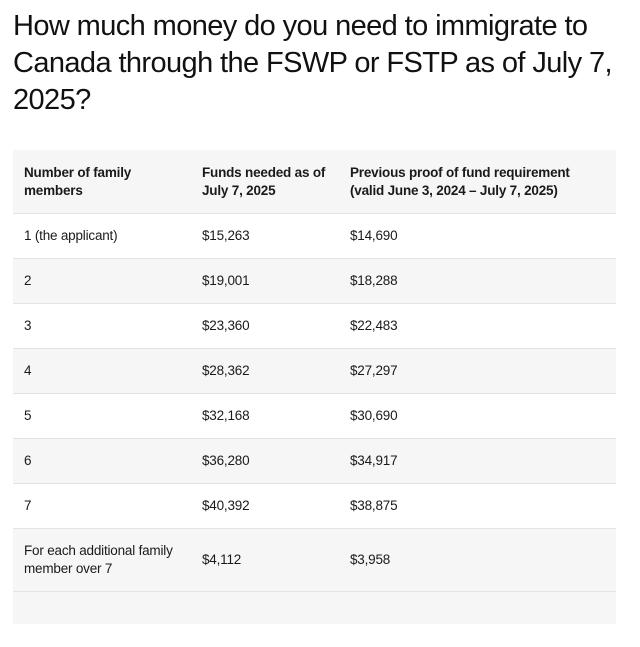 The height and width of the screenshot is (647, 640). Describe the element at coordinates (477, 506) in the screenshot. I see `previous-requirement-cell: $38,875` at that location.